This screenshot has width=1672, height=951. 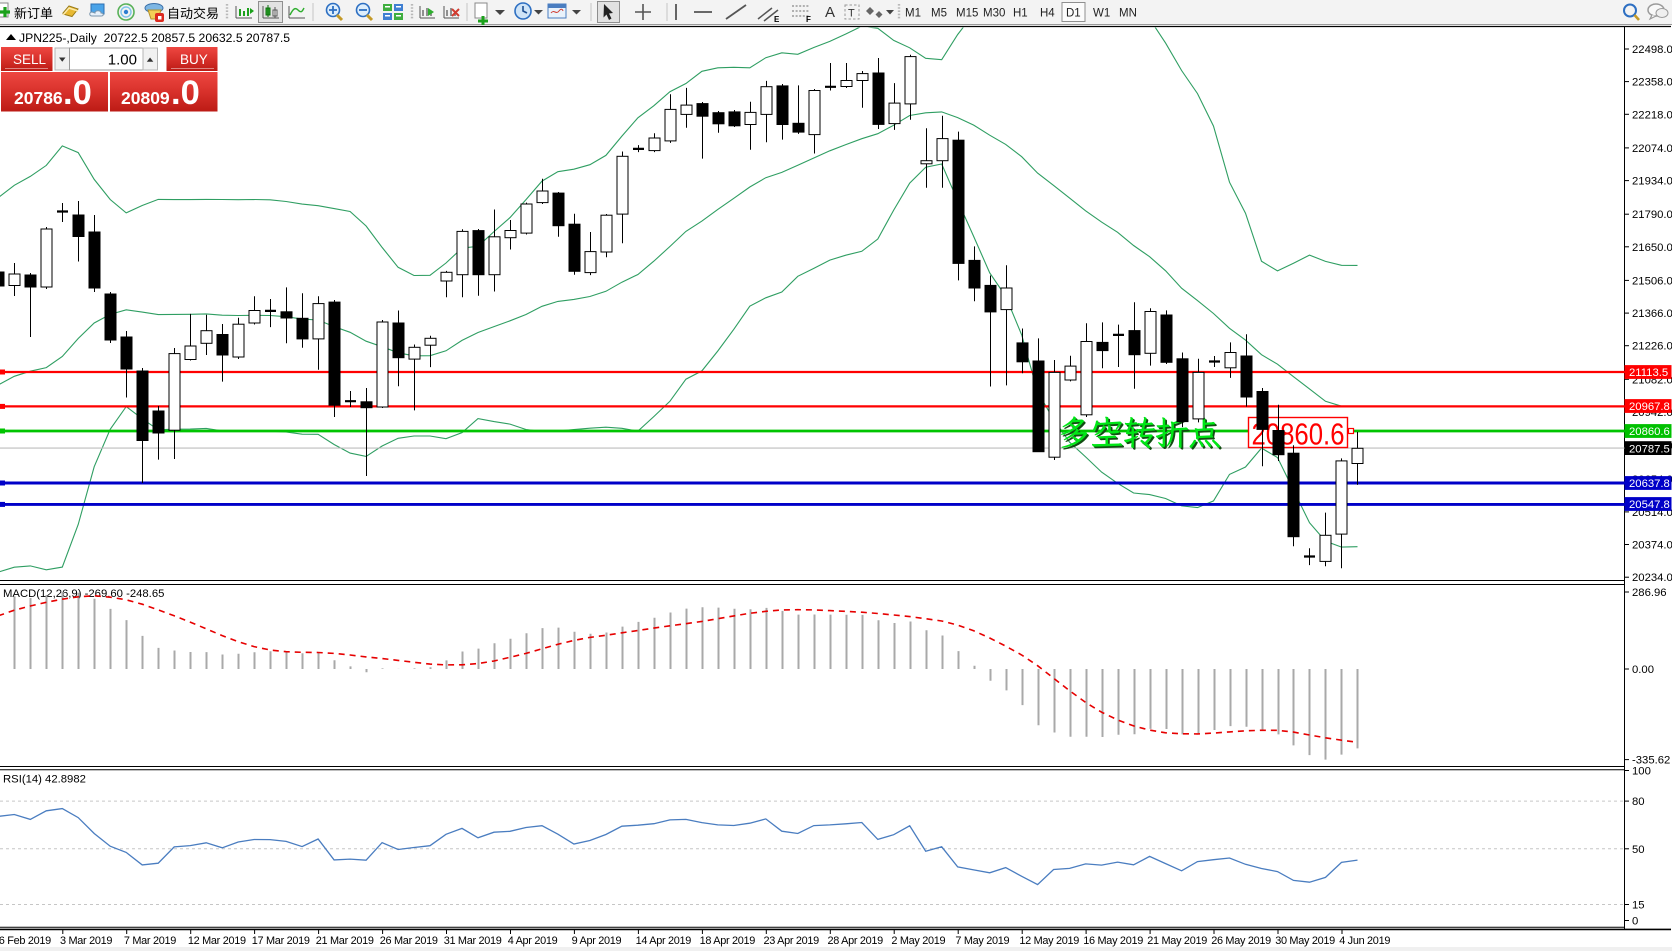 What do you see at coordinates (1649, 407) in the screenshot?
I see `svg-text: 20967.8` at bounding box center [1649, 407].